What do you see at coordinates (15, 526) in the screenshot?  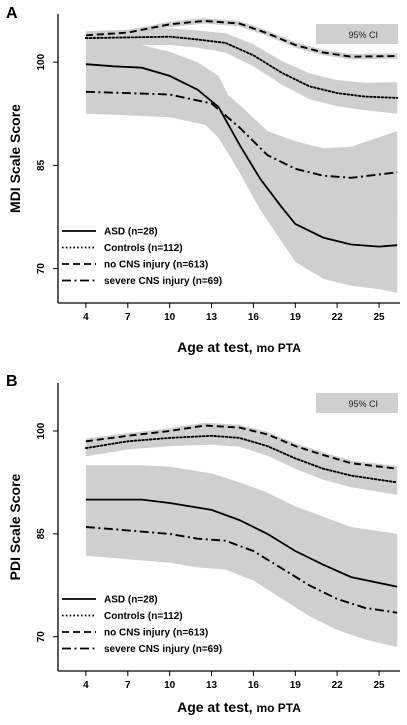 I see `y-axis-title: PDI Scale Score` at bounding box center [15, 526].